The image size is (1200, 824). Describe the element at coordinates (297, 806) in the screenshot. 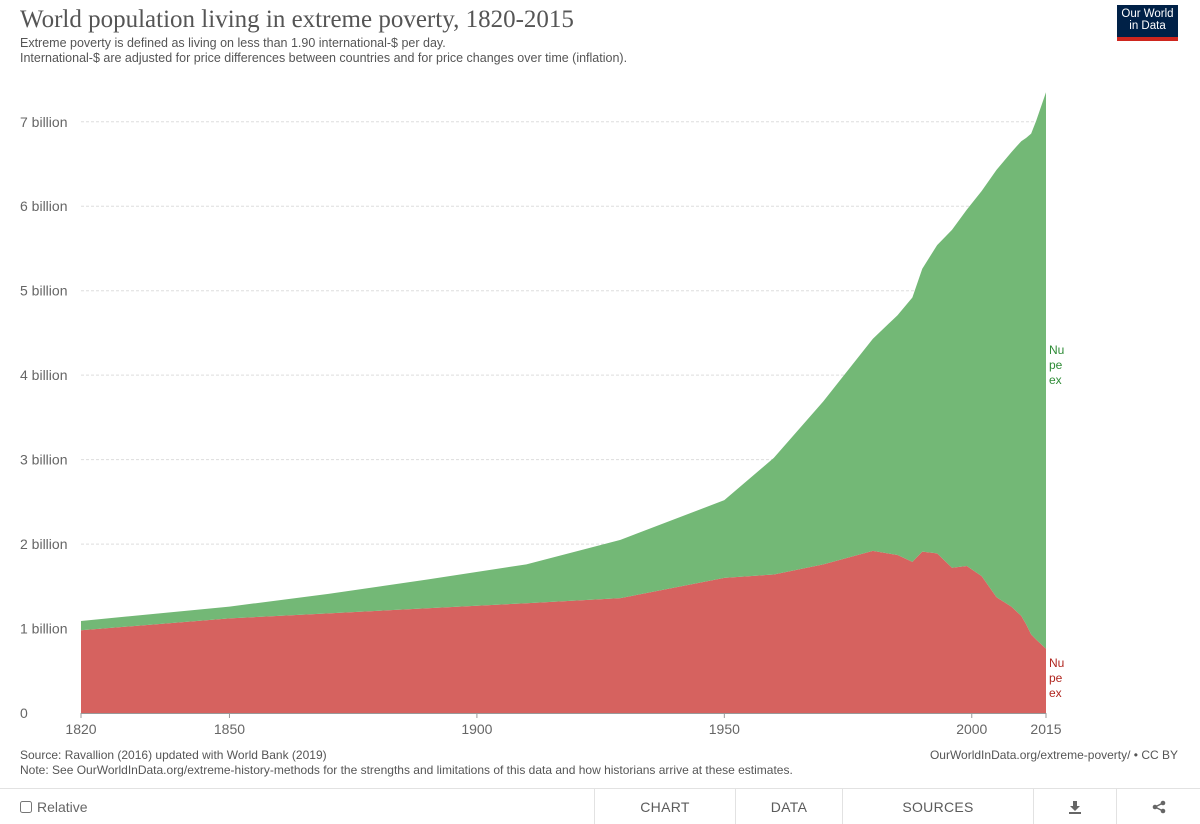

I see `relative-toggle: Relative` at that location.